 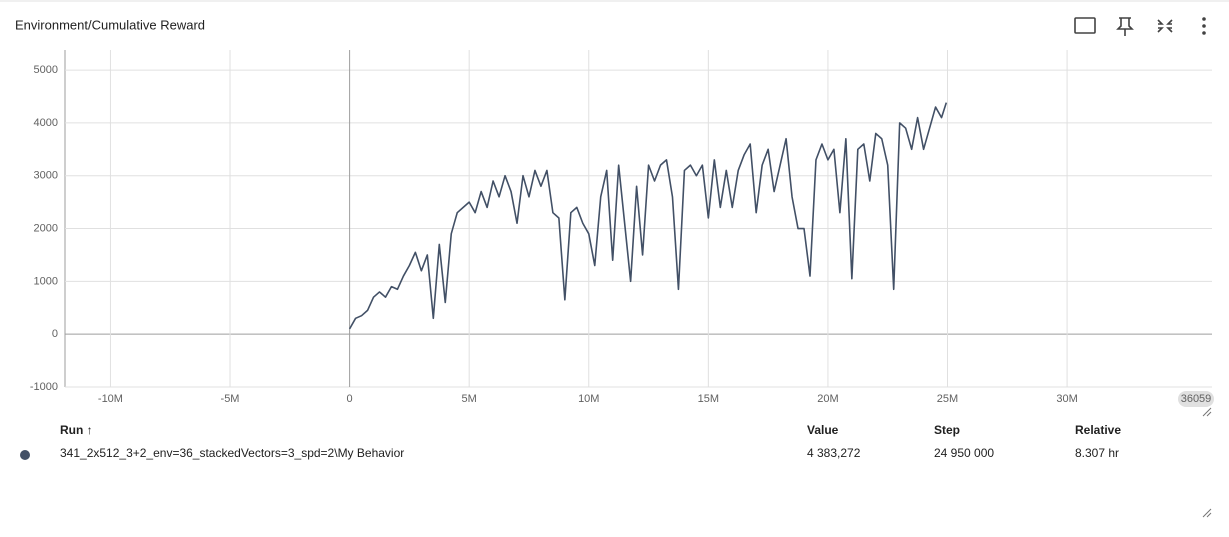 I want to click on column-header: Value, so click(x=823, y=430).